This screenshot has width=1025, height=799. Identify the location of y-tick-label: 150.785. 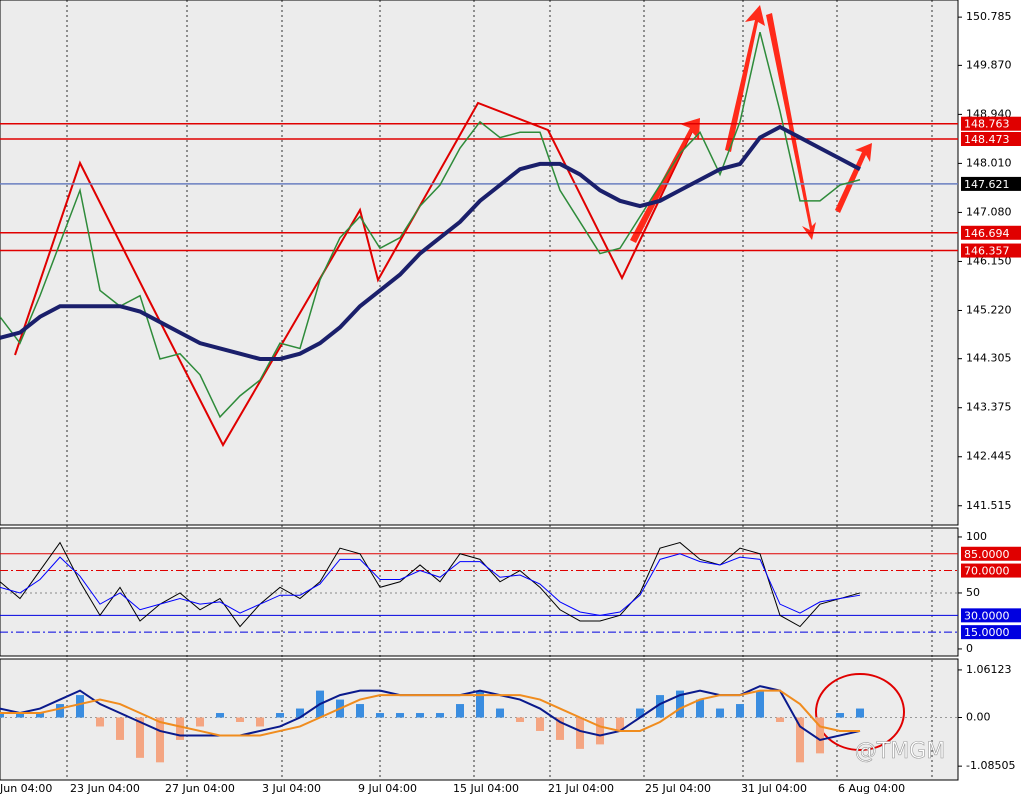
(989, 16).